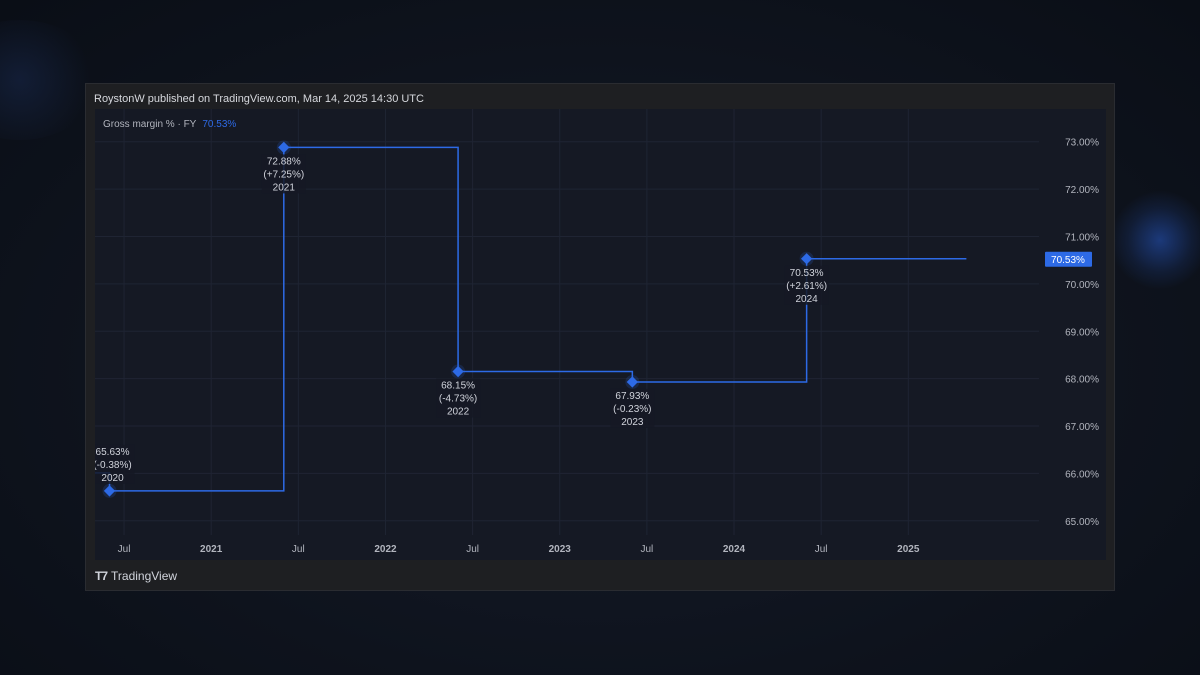 This screenshot has width=1200, height=675. What do you see at coordinates (560, 549) in the screenshot?
I see `x-tick-label: 2023` at bounding box center [560, 549].